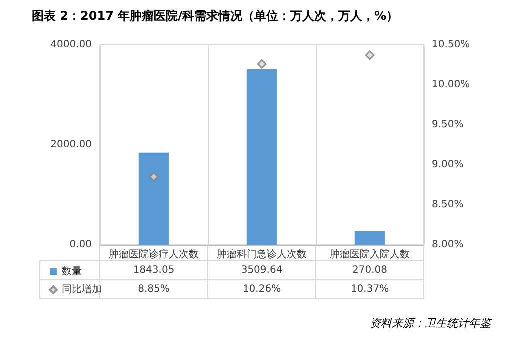 This screenshot has height=342, width=521. I want to click on y2-tick-label: 10.50%, so click(451, 45).